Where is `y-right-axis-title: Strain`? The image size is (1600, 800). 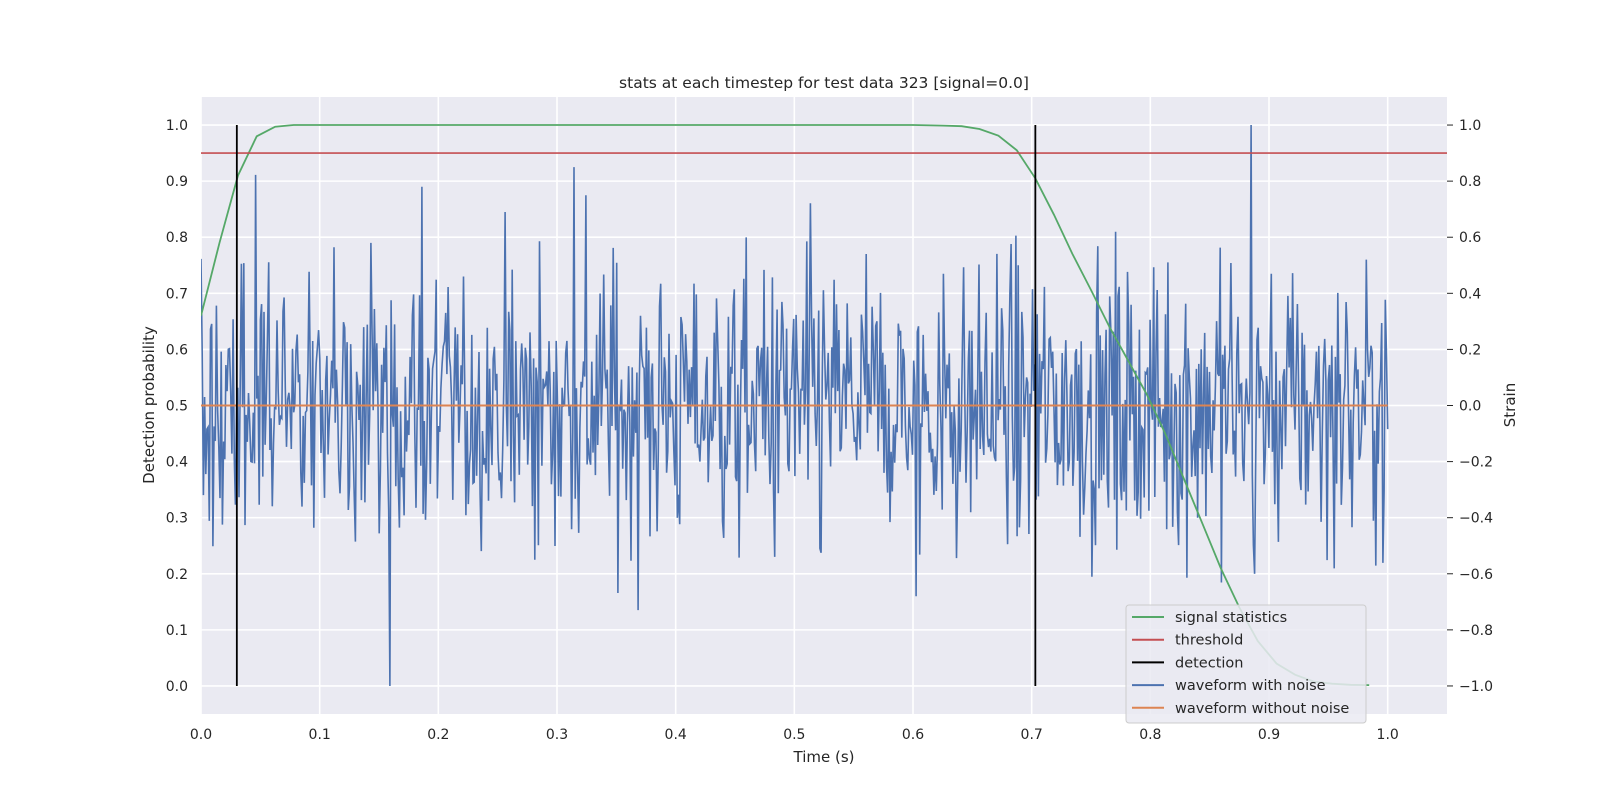
y-right-axis-title: Strain is located at coordinates (1510, 405).